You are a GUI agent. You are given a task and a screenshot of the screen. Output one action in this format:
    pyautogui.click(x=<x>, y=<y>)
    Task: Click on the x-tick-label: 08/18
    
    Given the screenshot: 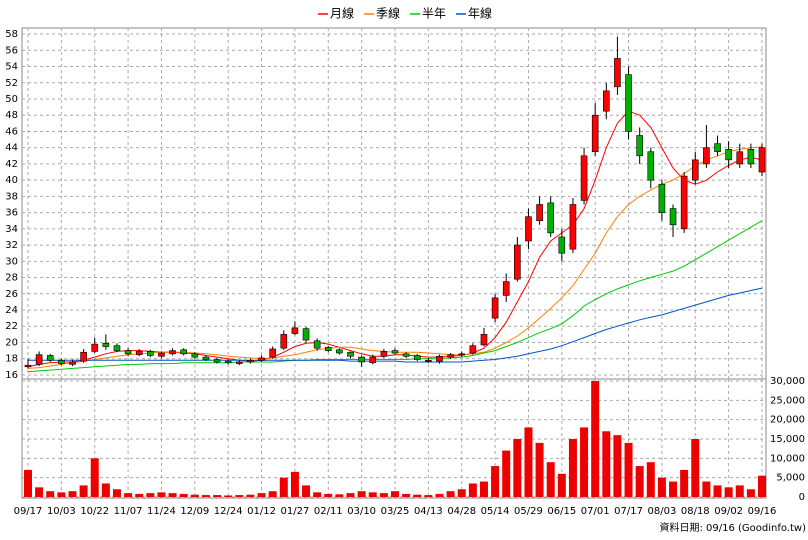 What is the action you would take?
    pyautogui.click(x=695, y=511)
    